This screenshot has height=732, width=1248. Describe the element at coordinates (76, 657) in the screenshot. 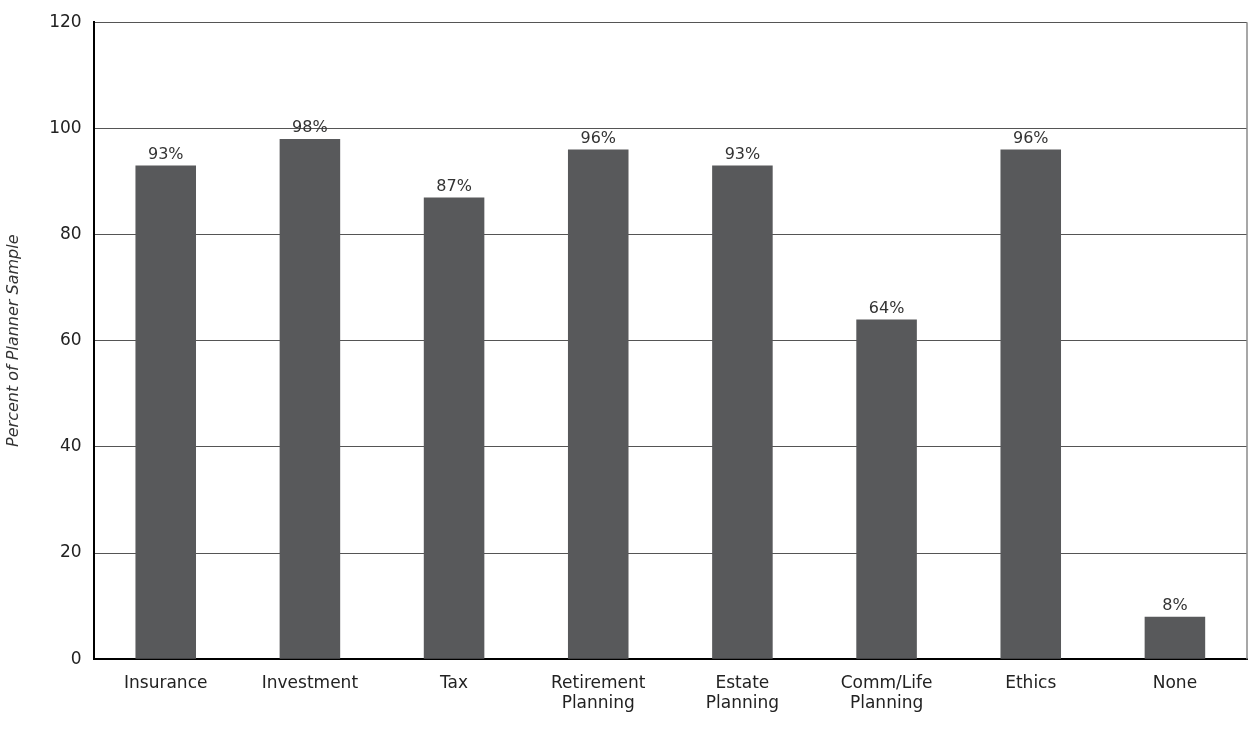

I see `y-tick-label: 0` at that location.